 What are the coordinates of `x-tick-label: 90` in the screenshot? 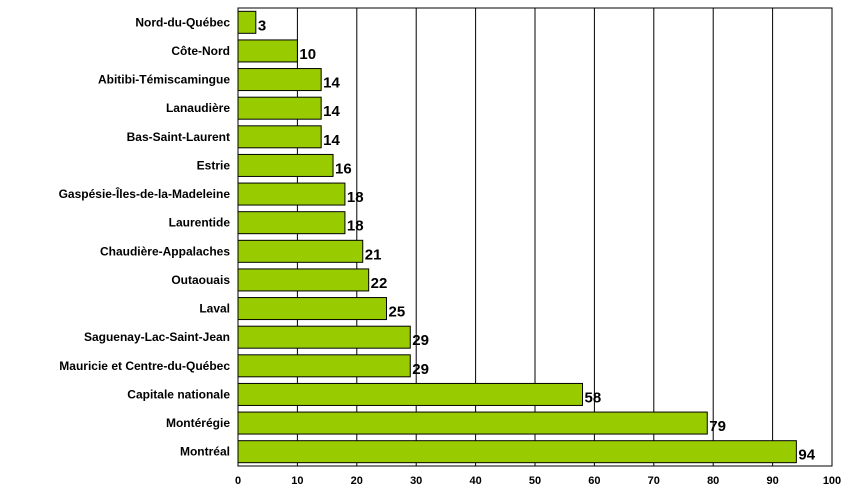 It's located at (772, 481).